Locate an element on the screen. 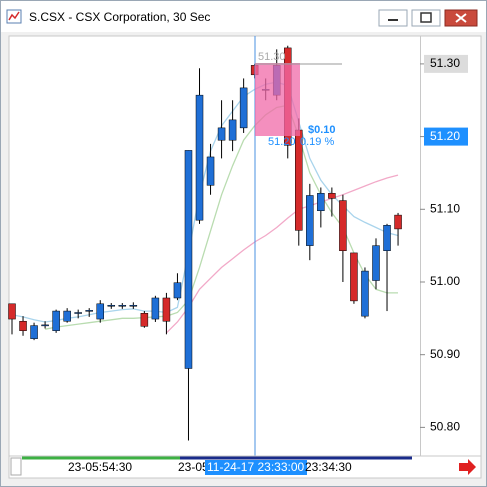 The width and height of the screenshot is (487, 487). scroll-left is located at coordinates (16, 466).